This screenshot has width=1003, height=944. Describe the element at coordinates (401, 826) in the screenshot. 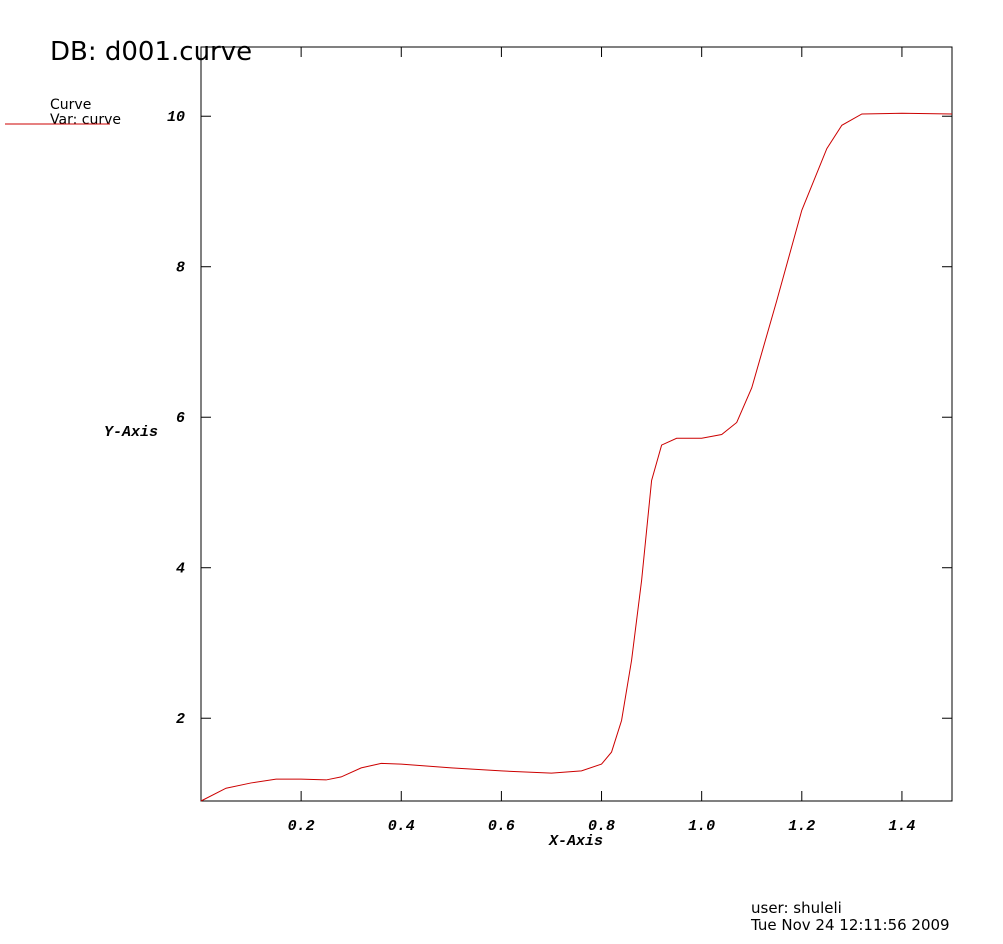

I see `x-tick-label: 0.4` at that location.